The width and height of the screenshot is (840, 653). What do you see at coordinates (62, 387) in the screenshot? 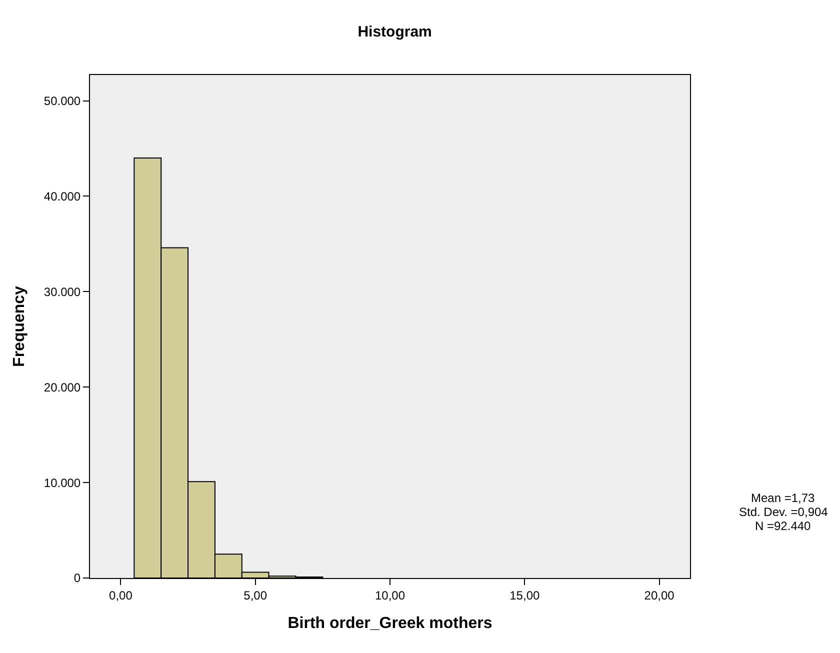
I see `y-tick-label: 20.000` at bounding box center [62, 387].